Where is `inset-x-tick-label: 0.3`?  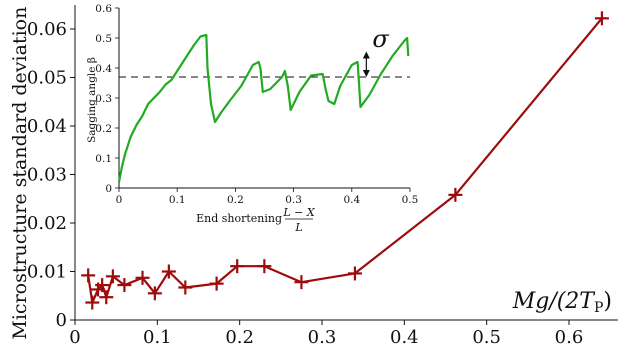 inset-x-tick-label: 0.3 is located at coordinates (293, 200).